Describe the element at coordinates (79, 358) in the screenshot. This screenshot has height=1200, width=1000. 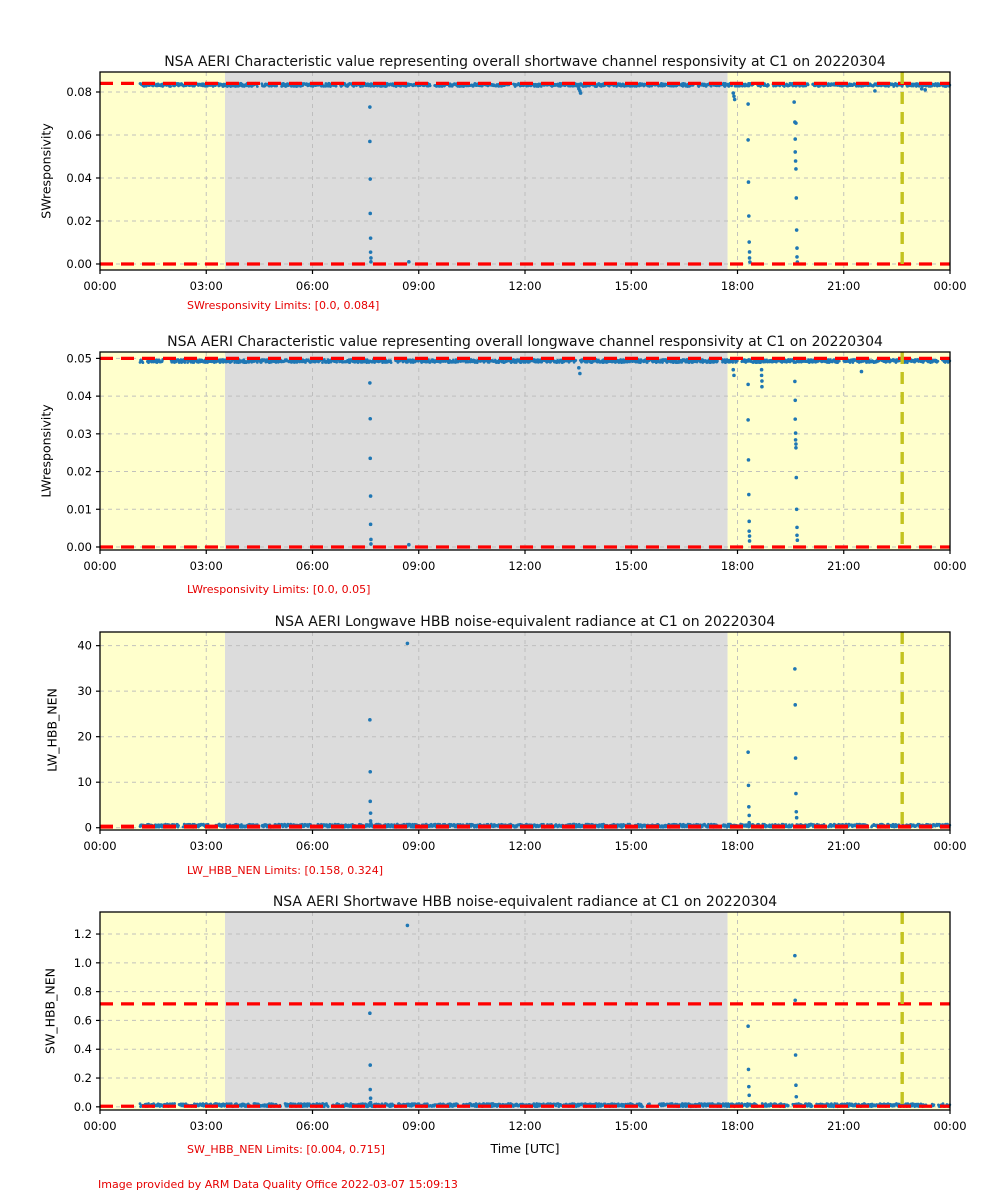
I see `svg-text: 0.05` at that location.